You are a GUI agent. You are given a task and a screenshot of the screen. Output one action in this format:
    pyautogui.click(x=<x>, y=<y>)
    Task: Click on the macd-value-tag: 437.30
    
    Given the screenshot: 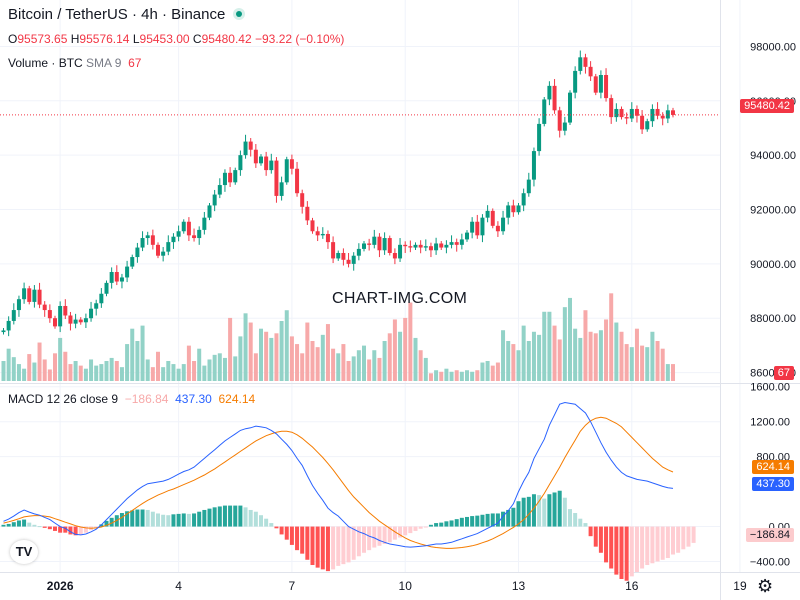 What is the action you would take?
    pyautogui.click(x=773, y=484)
    